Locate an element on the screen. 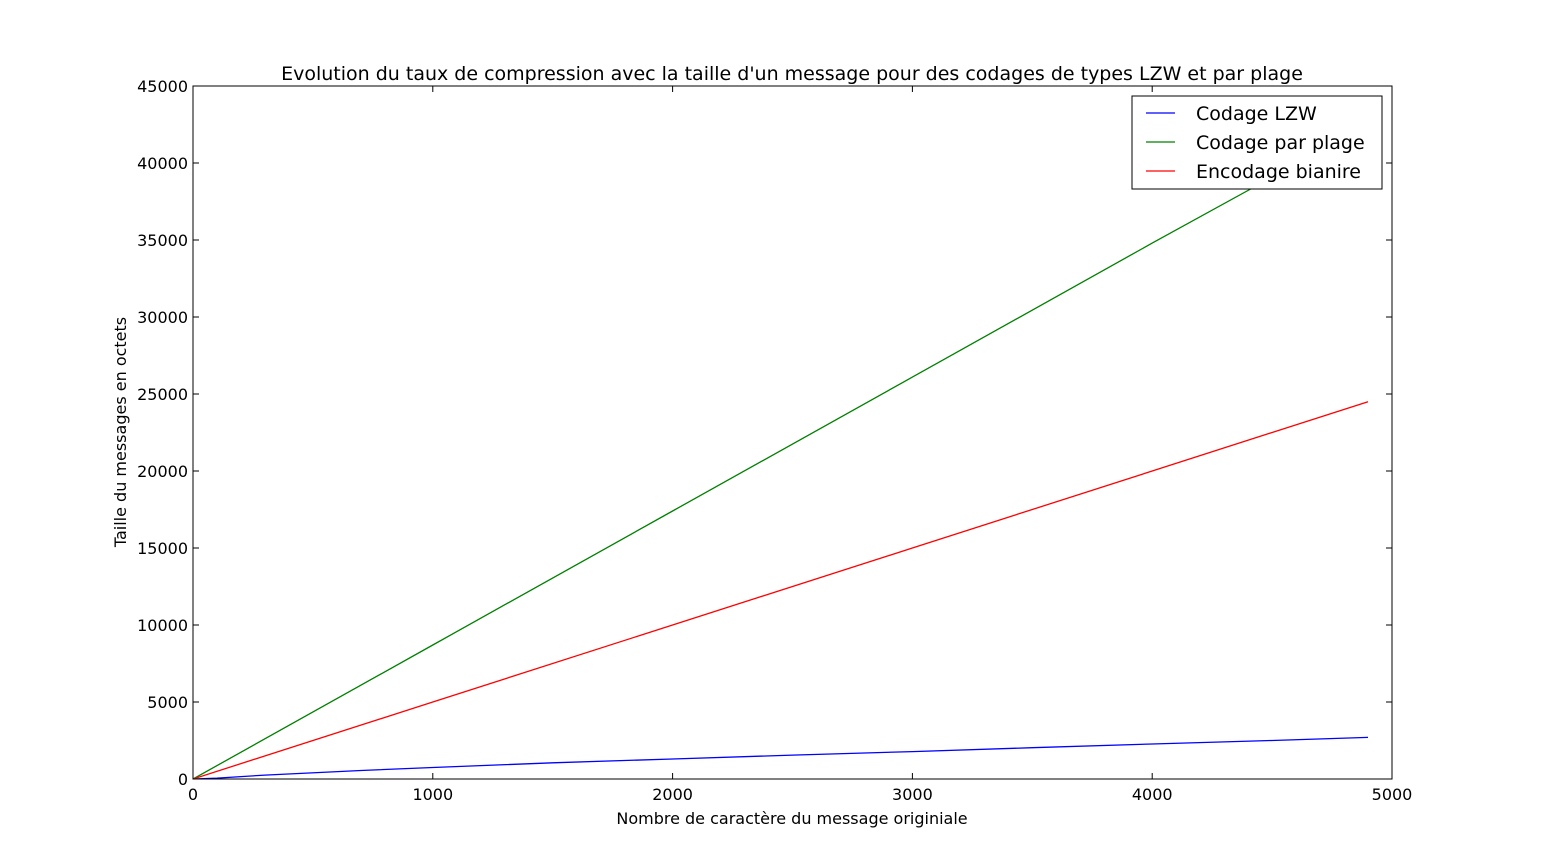  x-tick-label: 2000 is located at coordinates (672, 794).